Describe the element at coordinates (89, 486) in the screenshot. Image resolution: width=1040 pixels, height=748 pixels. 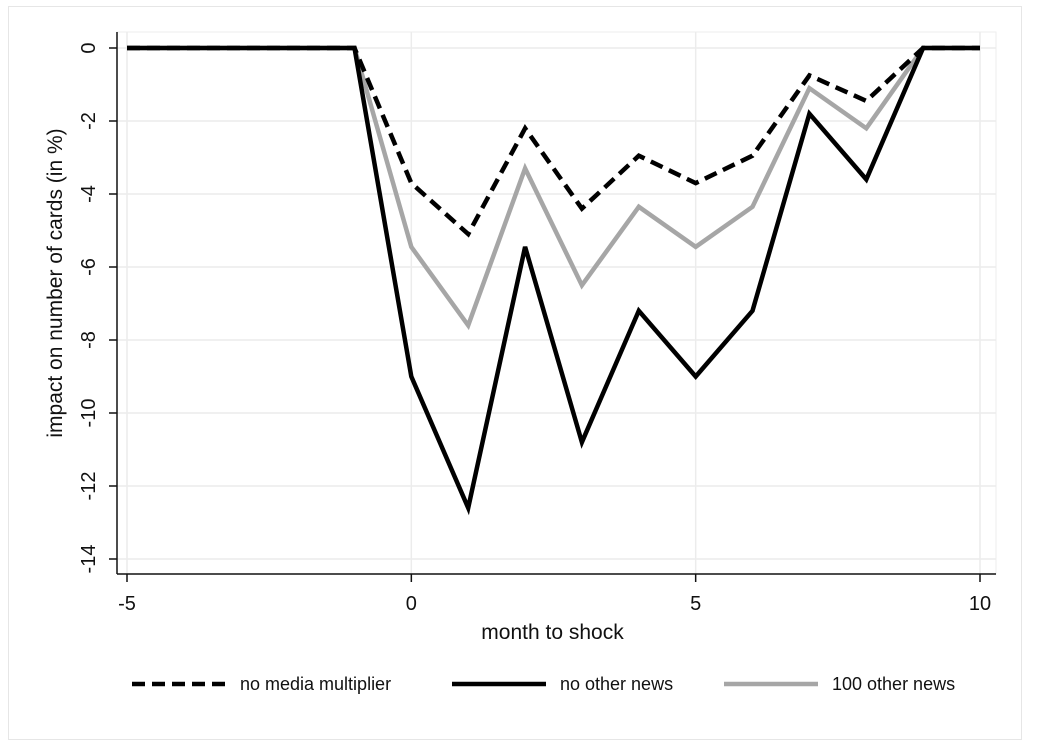
I see `y-tick-label: -12` at that location.